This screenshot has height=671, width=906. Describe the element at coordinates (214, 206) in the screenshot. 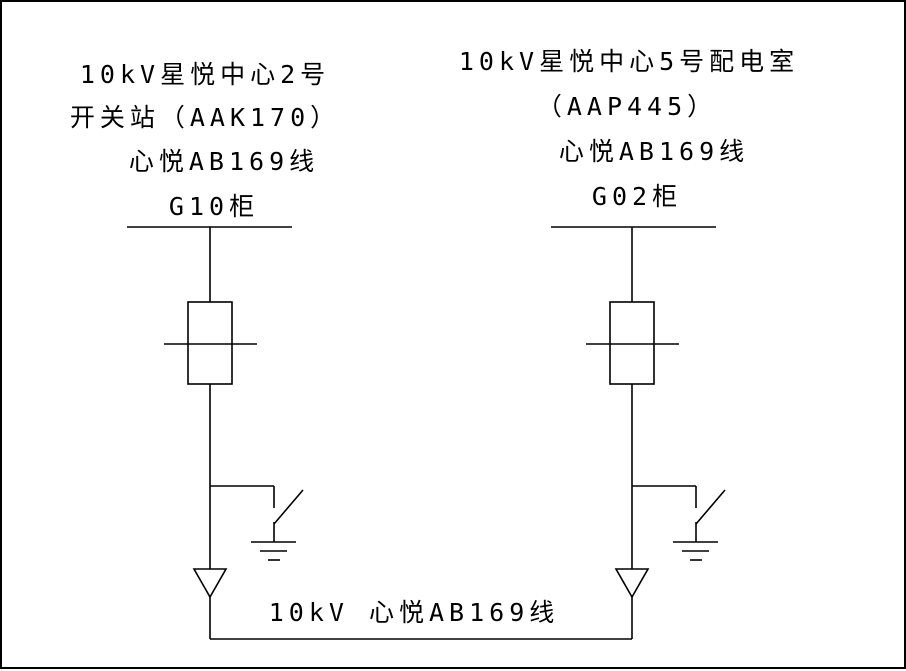

I see `left-cabinet-label: G10柜` at that location.